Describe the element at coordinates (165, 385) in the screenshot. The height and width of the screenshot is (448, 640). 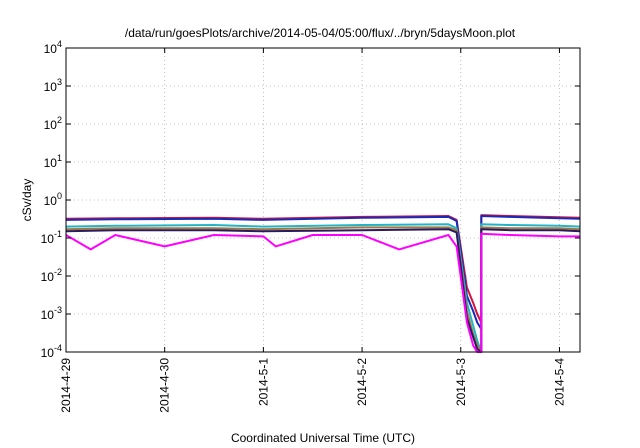
I see `x-tick-label: 2014-4-30` at that location.